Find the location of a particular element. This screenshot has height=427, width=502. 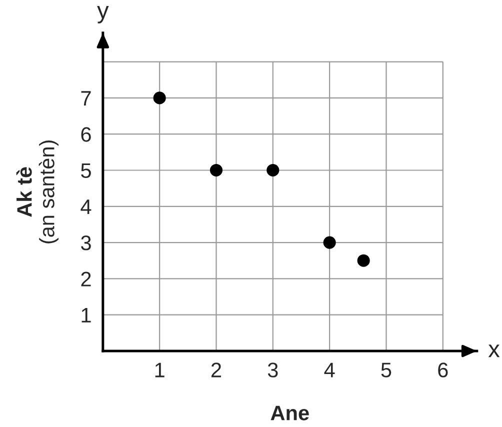

y-axis-title: Ak tè (an santèn) is located at coordinates (37, 192).